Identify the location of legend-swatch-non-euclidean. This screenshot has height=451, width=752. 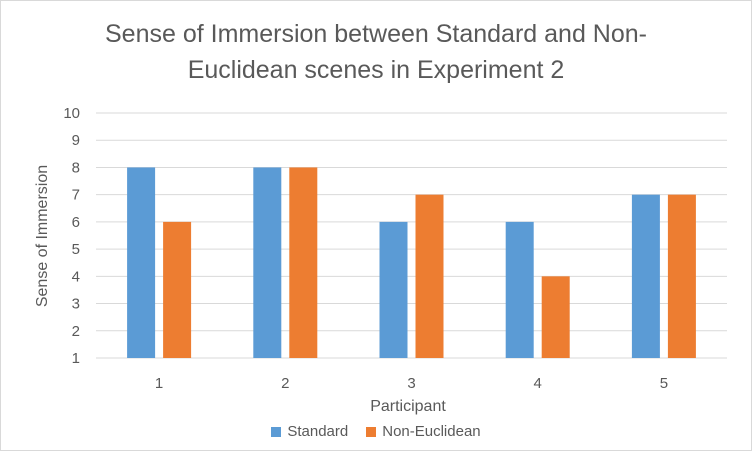
(371, 431).